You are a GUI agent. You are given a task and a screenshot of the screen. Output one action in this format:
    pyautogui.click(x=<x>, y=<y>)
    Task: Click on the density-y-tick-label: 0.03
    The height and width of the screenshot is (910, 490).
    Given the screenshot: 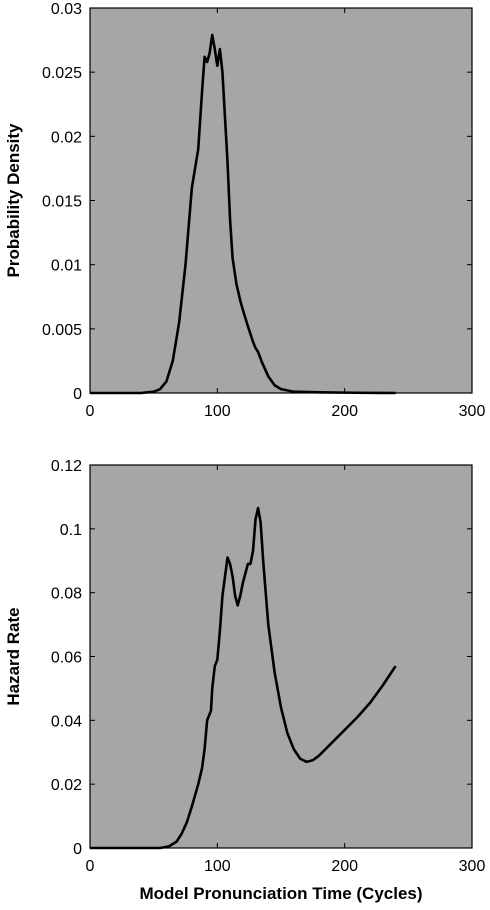 What is the action you would take?
    pyautogui.click(x=66, y=9)
    